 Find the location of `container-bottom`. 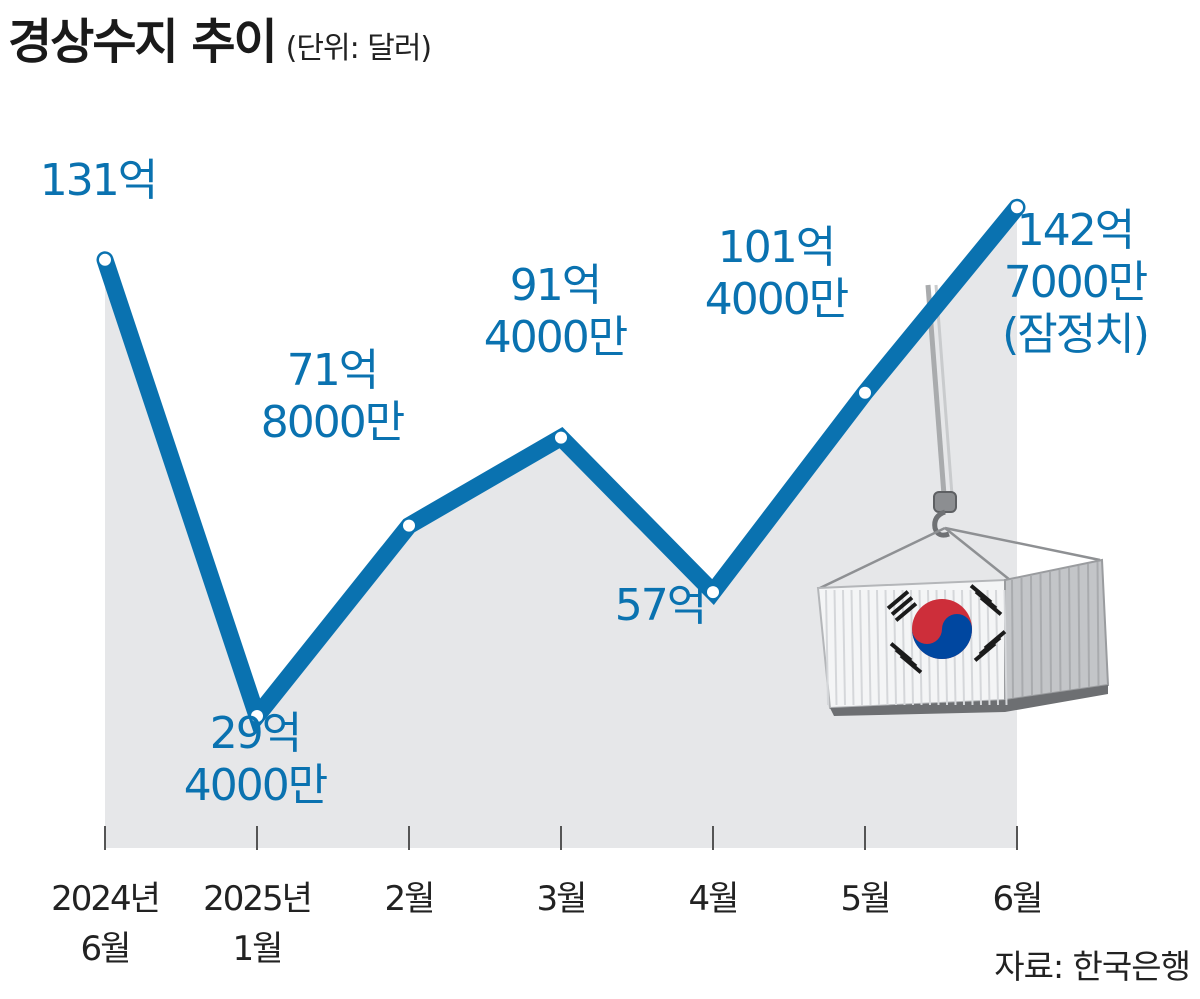

container-bottom is located at coordinates (969, 700).